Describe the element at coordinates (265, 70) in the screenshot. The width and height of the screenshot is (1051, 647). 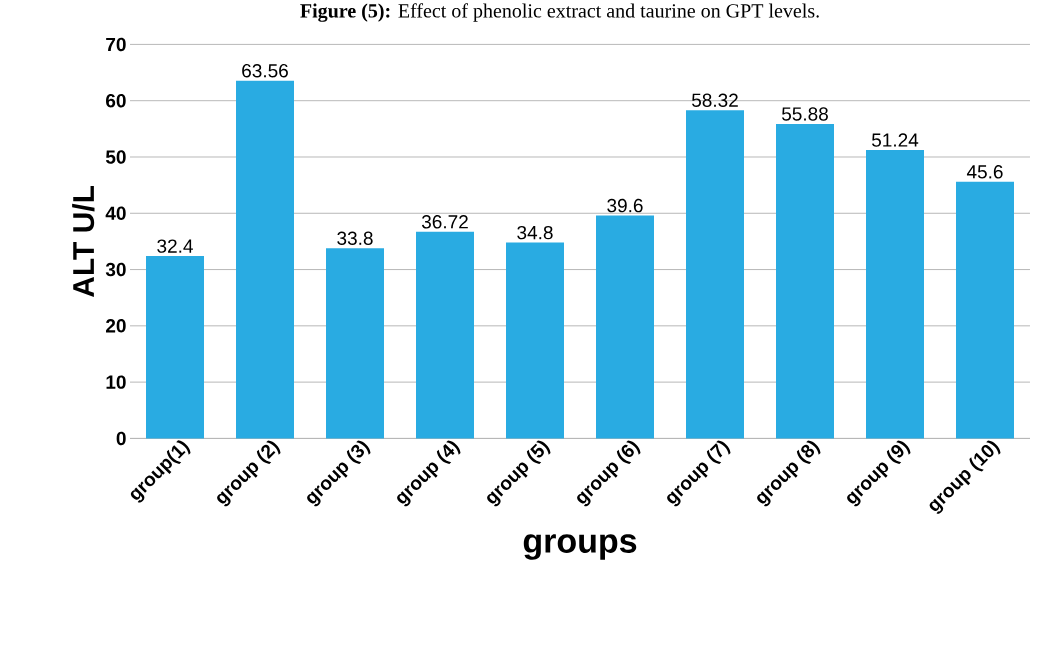
I see `data-label: 63.56` at that location.